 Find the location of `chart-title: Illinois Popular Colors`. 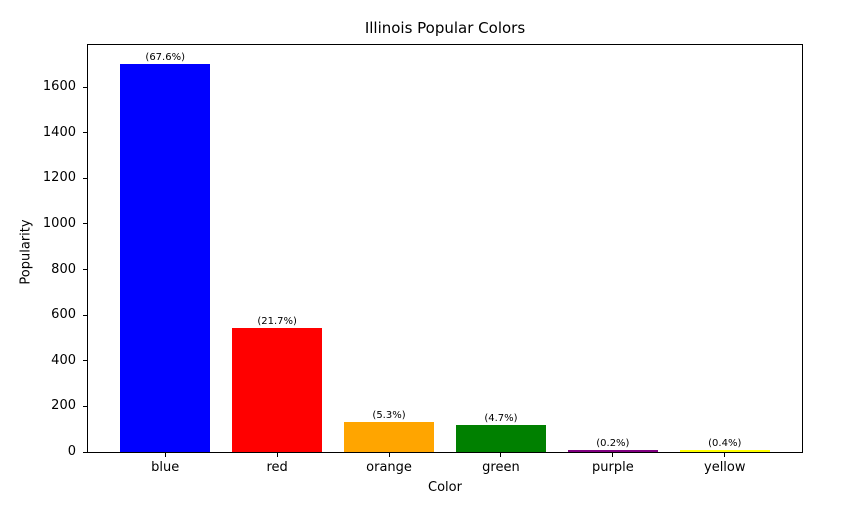

chart-title: Illinois Popular Colors is located at coordinates (445, 28).